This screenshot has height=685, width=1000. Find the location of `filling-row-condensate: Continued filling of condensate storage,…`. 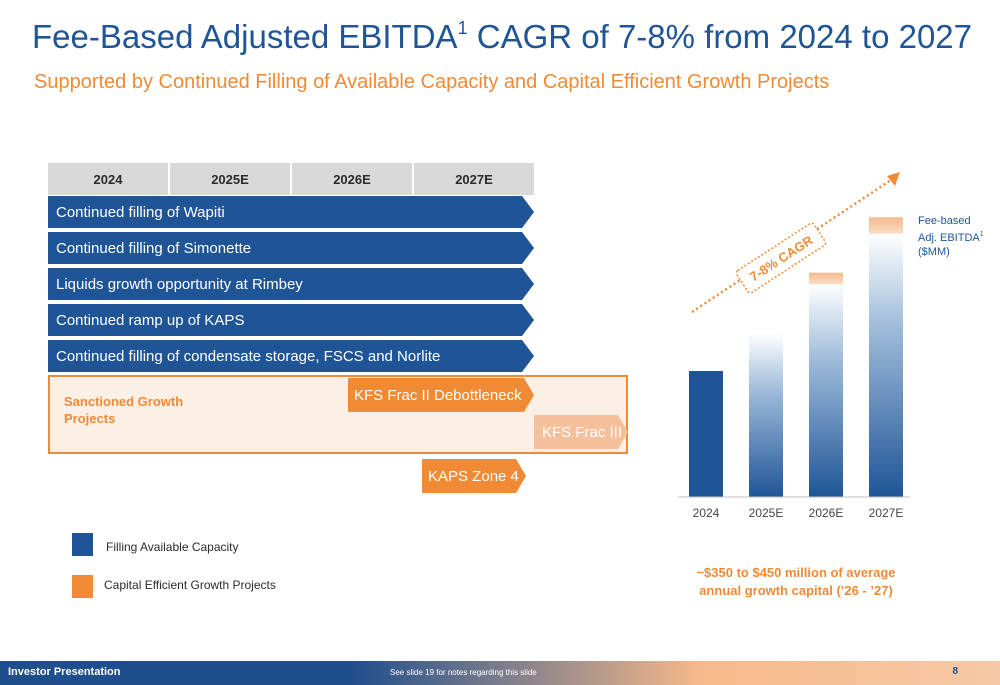

filling-row-condensate: Continued filling of condensate storage,… is located at coordinates (291, 356).